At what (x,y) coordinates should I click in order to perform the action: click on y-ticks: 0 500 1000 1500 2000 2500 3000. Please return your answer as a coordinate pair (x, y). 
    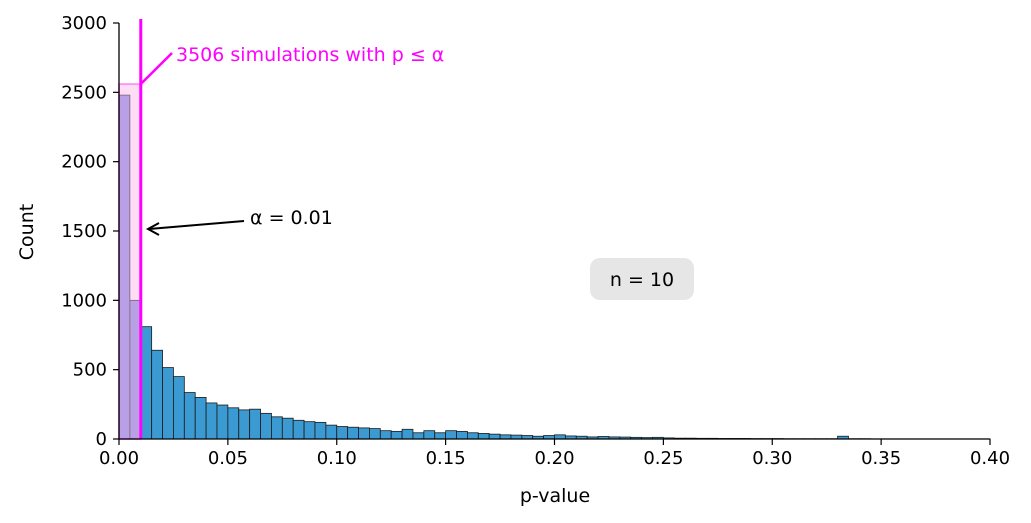
    Looking at the image, I should click on (90, 231).